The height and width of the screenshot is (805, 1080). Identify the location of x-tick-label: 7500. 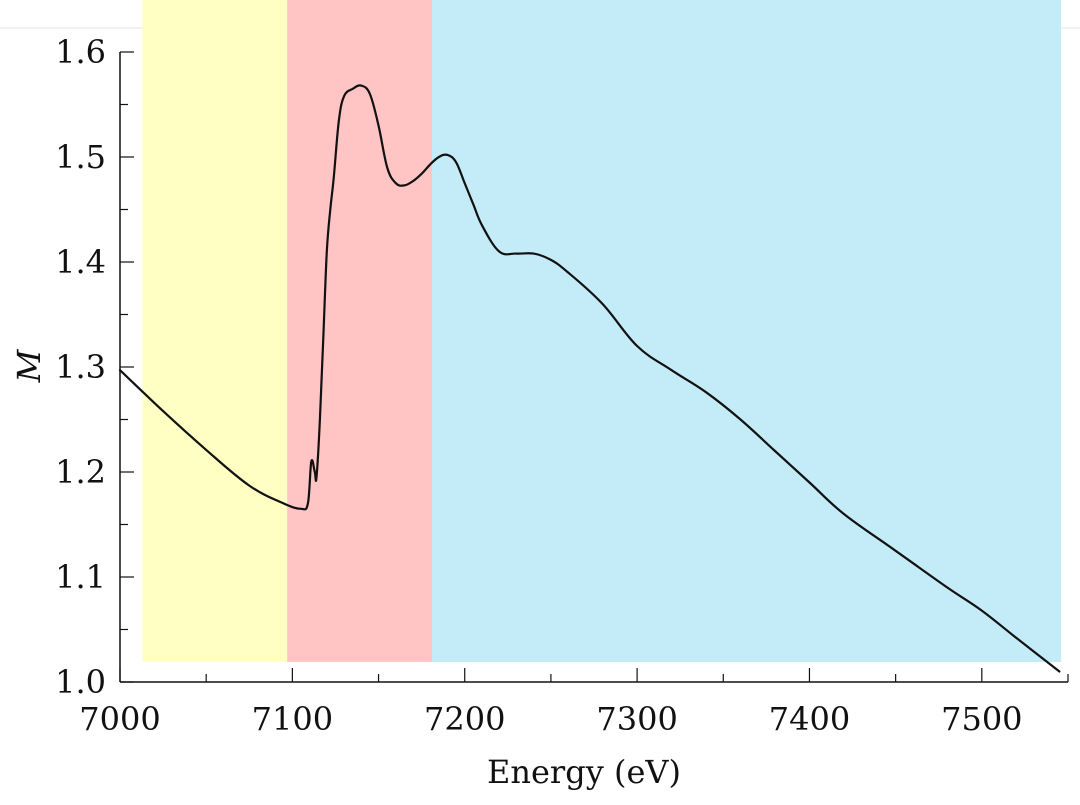
(981, 719).